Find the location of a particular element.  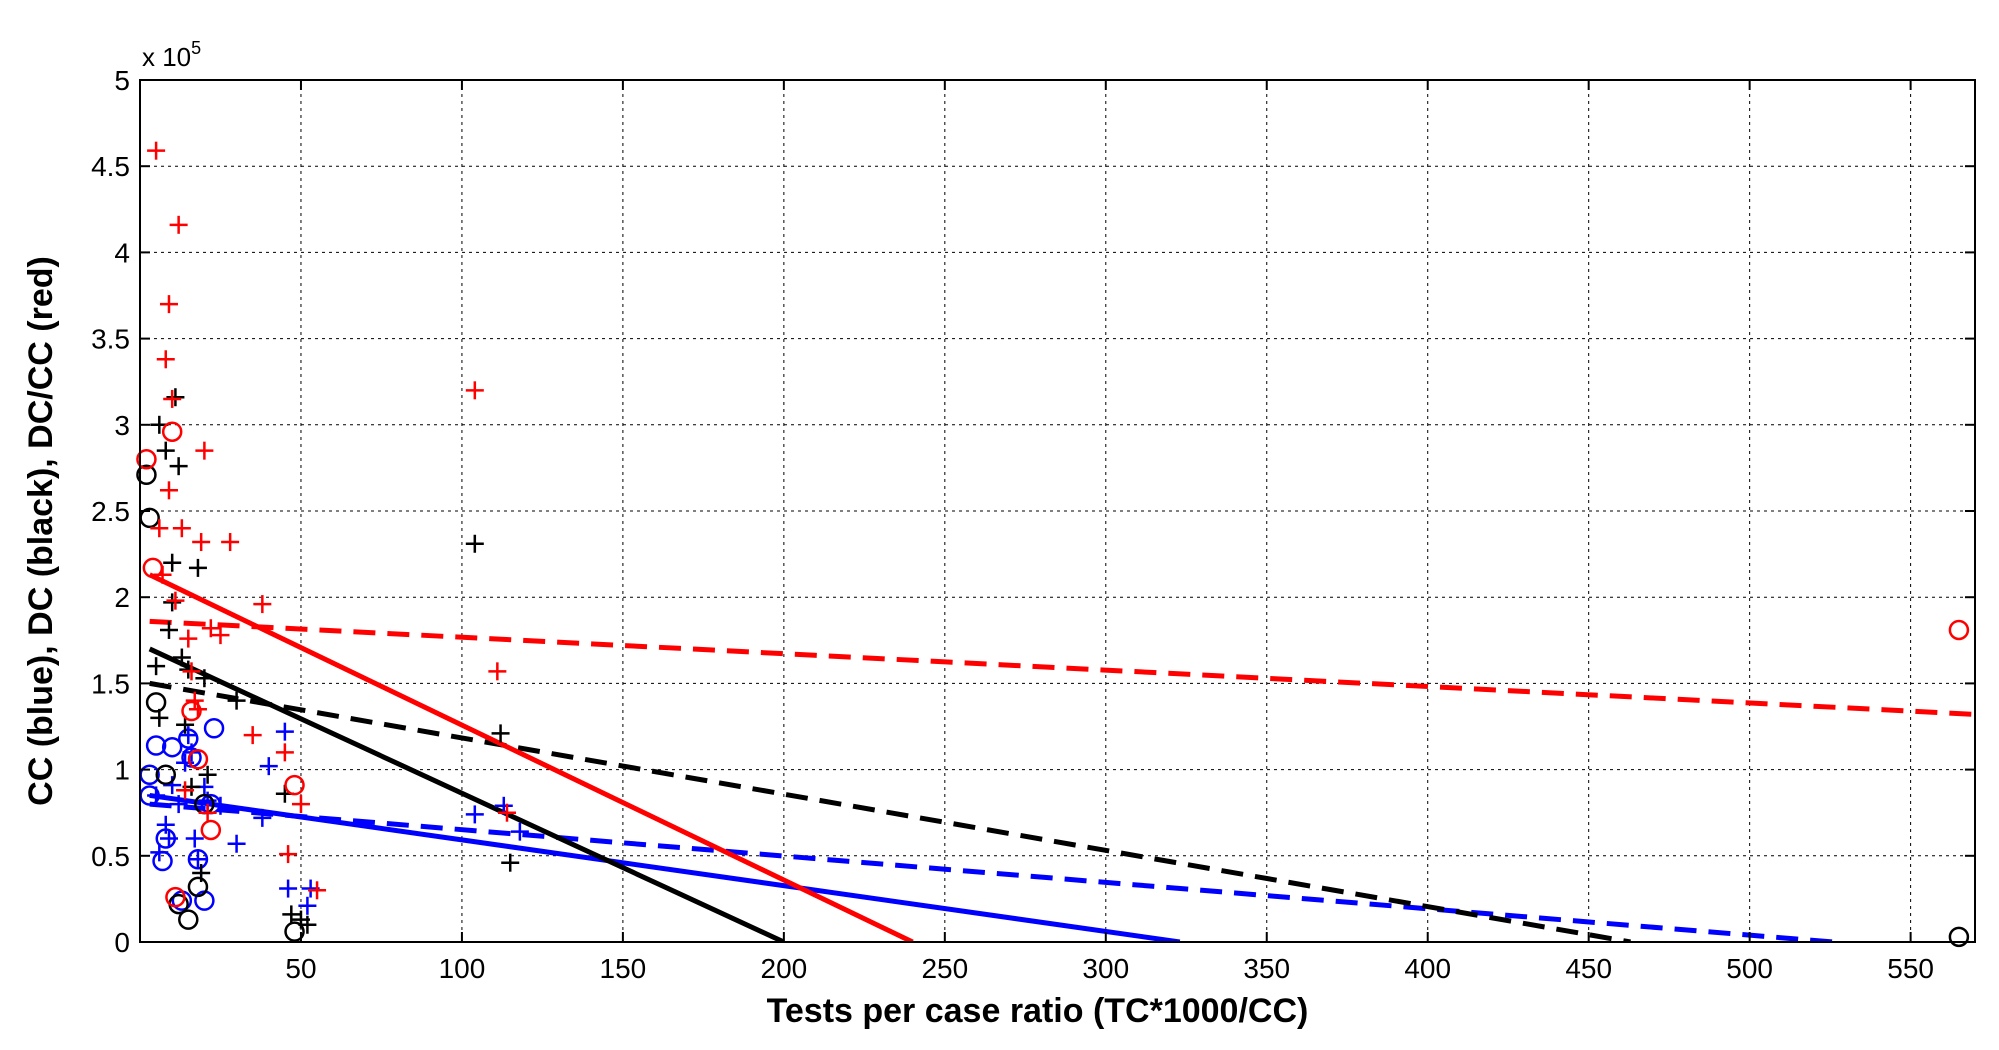

y-tick-label: 2 is located at coordinates (122, 597).